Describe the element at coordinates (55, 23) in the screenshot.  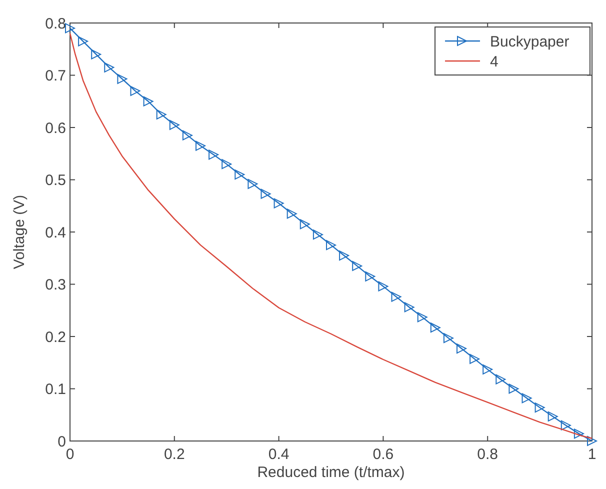
I see `y-tick-label: 0.8` at that location.